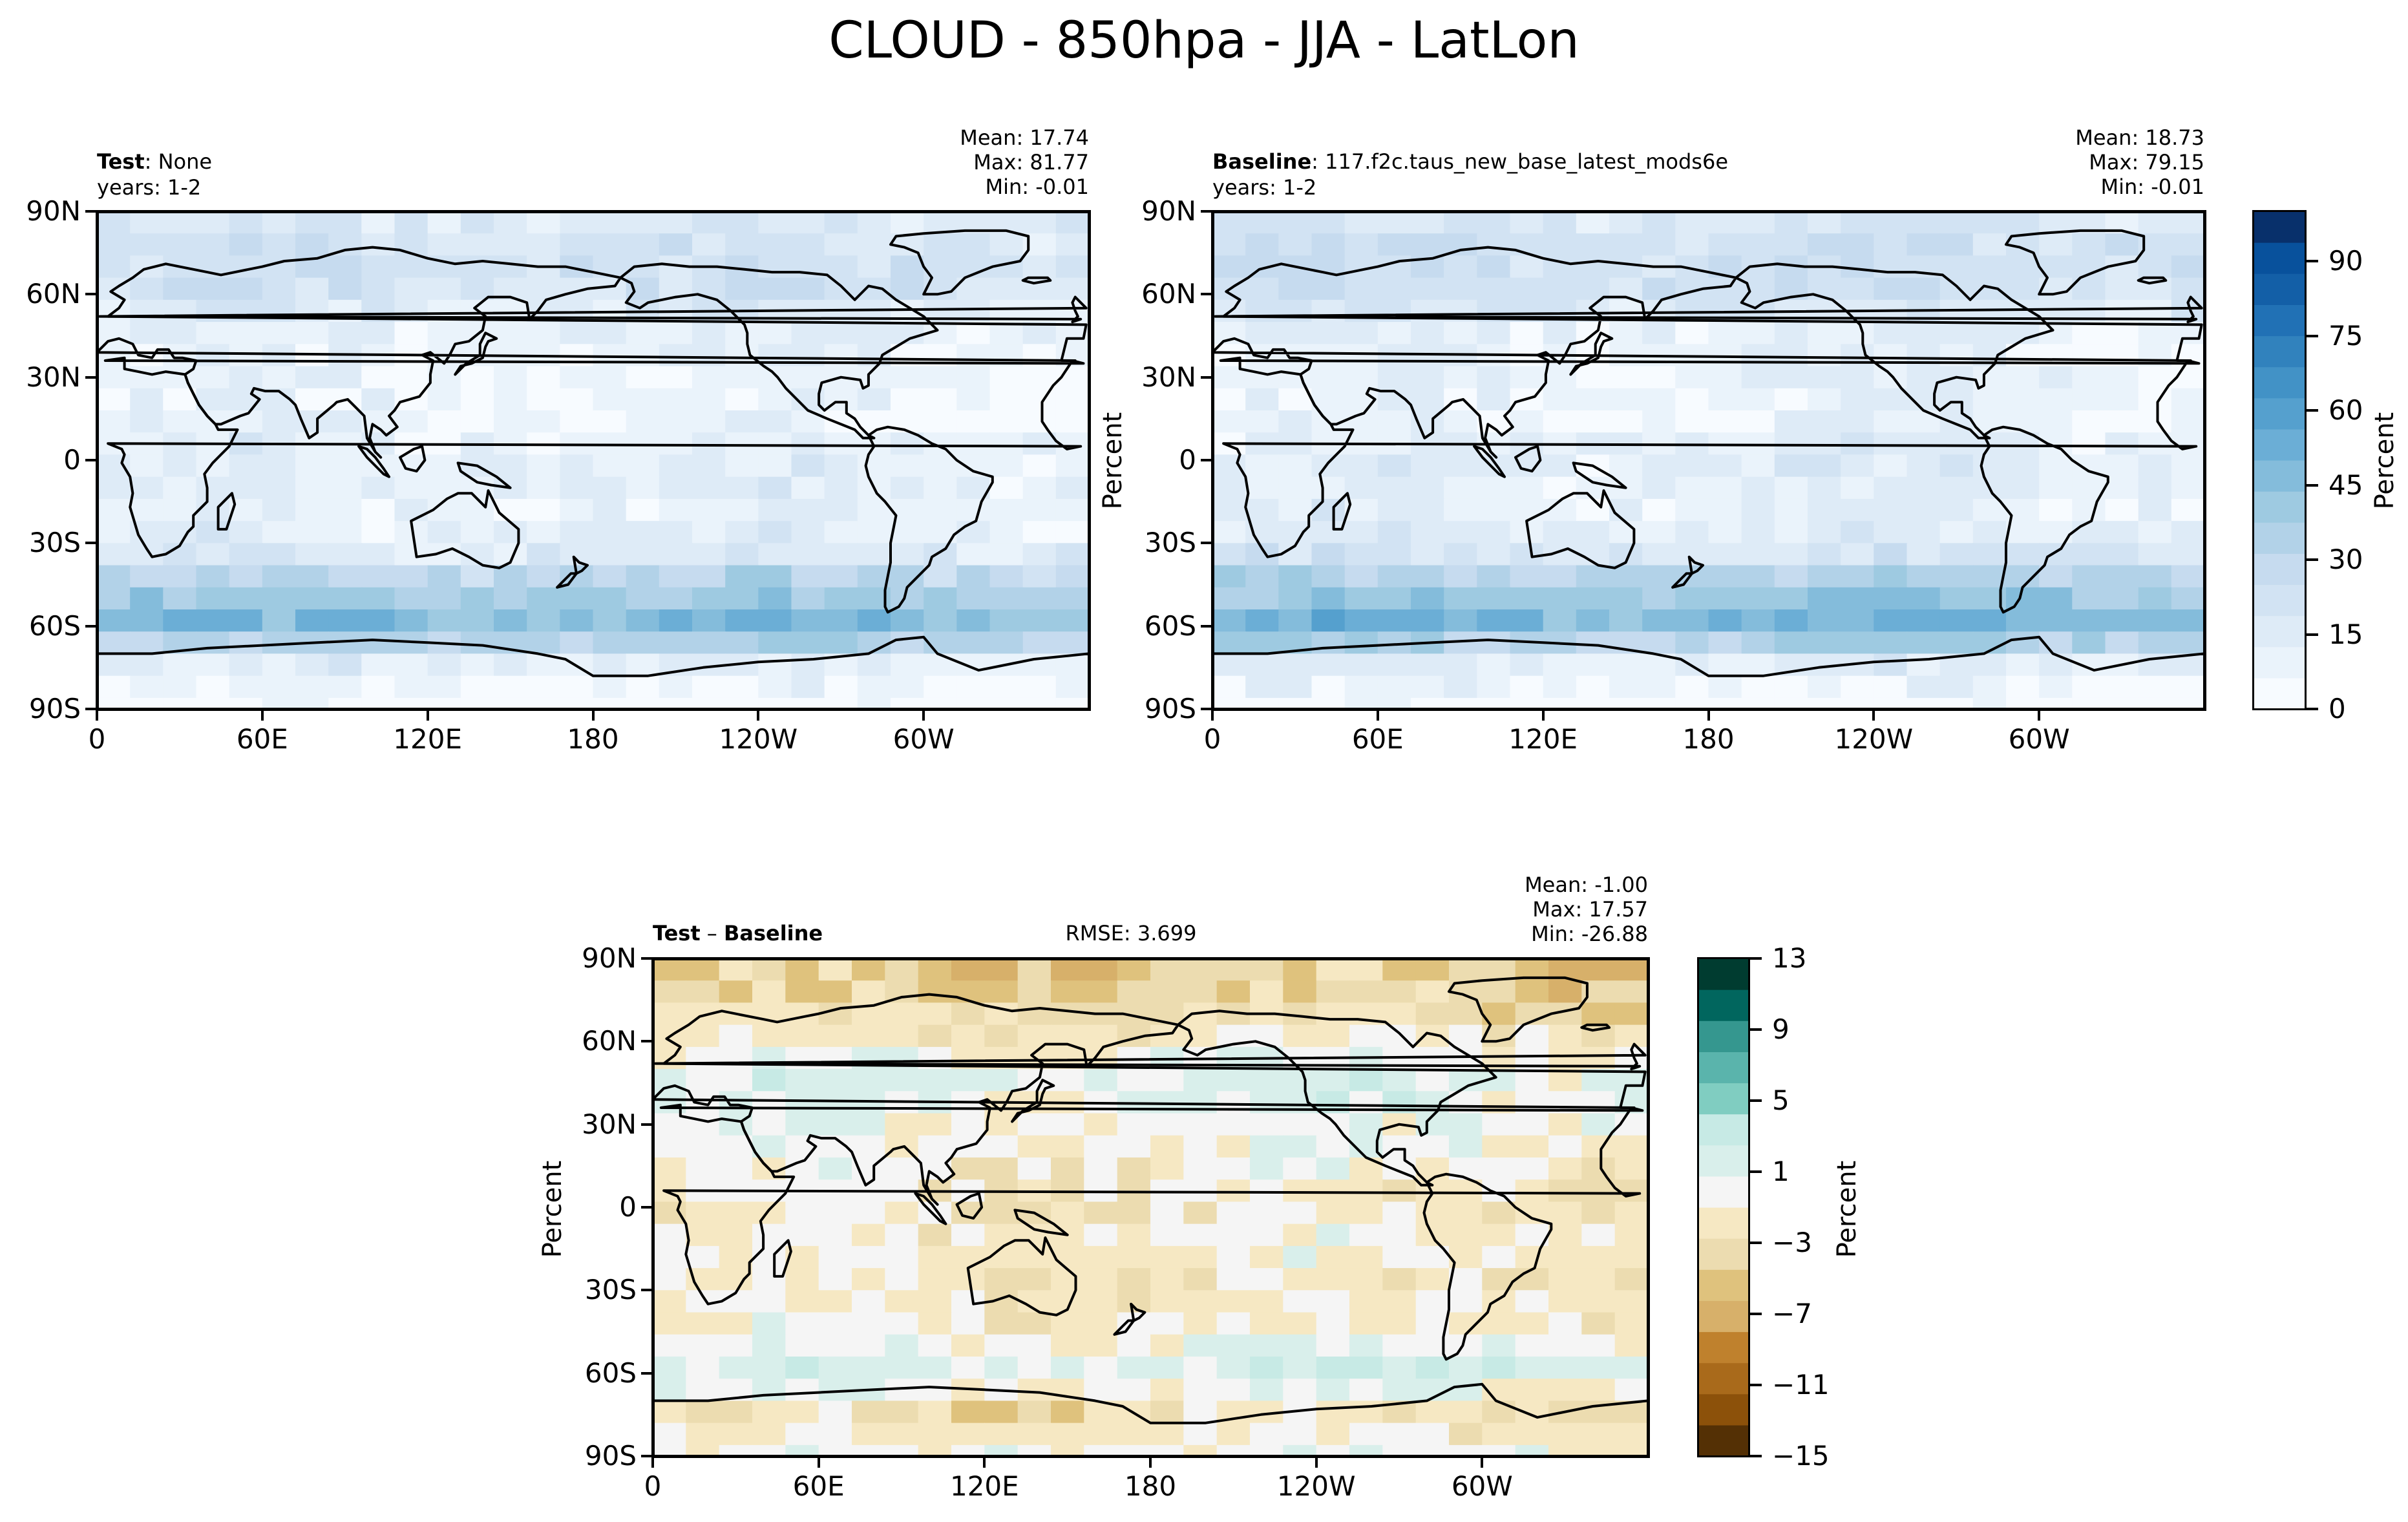  Describe the element at coordinates (1708, 460) in the screenshot. I see `baseline-map-field` at that location.